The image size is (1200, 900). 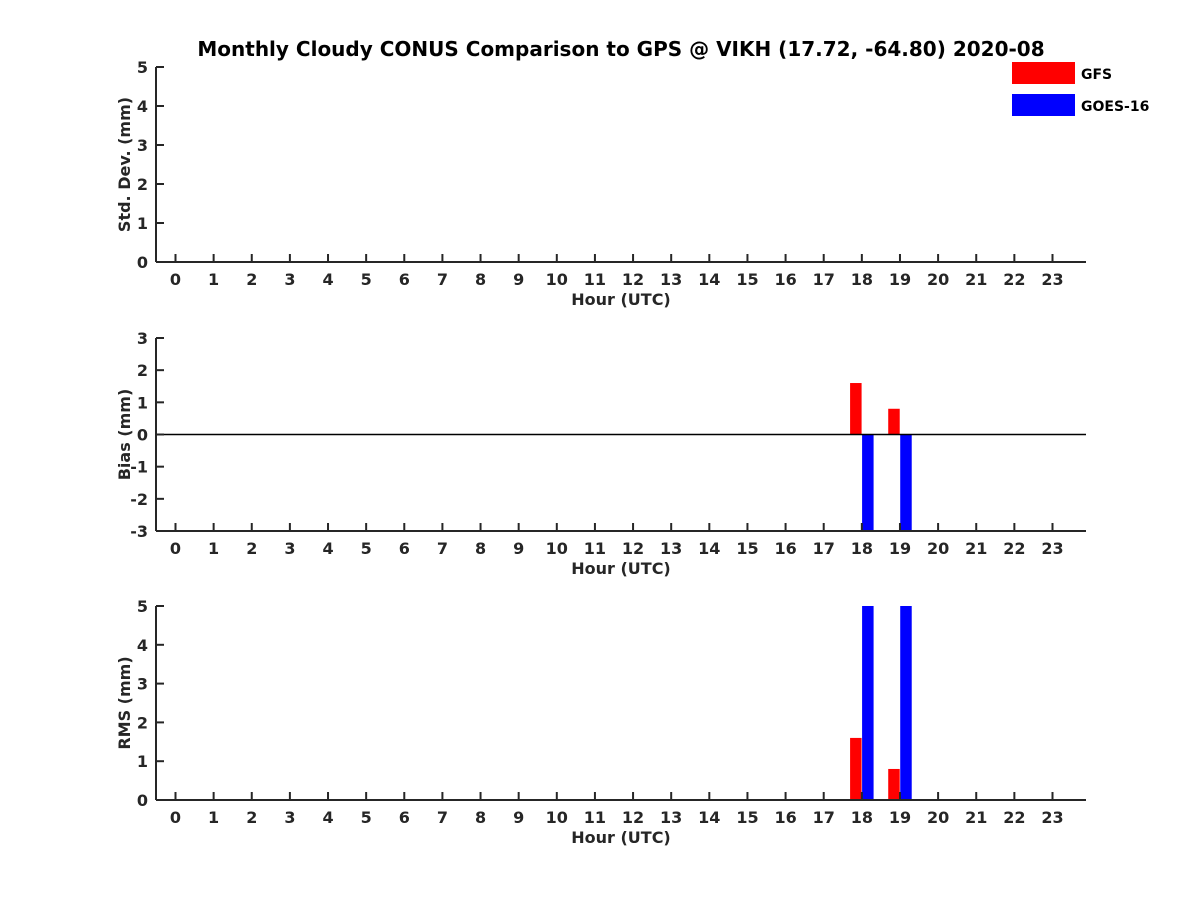 I want to click on legend-swatch-gfs, so click(x=1043, y=73).